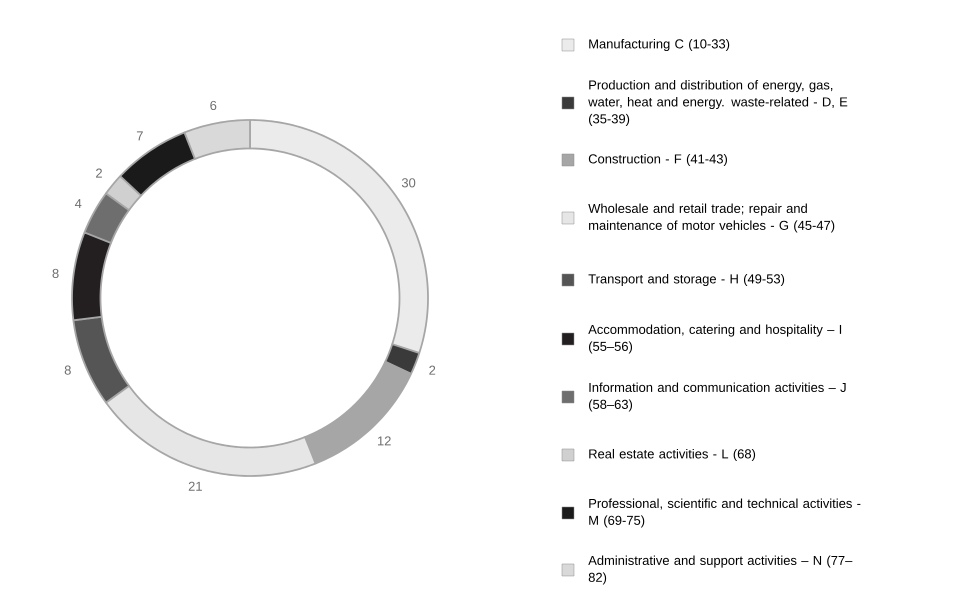 The image size is (966, 595). What do you see at coordinates (139, 135) in the screenshot?
I see `data-label: 7` at bounding box center [139, 135].